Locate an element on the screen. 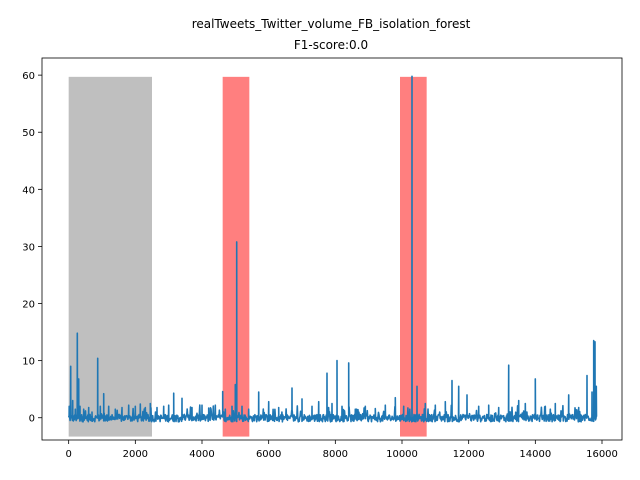  x-axis: 0 2000 4000 6000 8000 10000 12000 14000 16000 is located at coordinates (341, 450).